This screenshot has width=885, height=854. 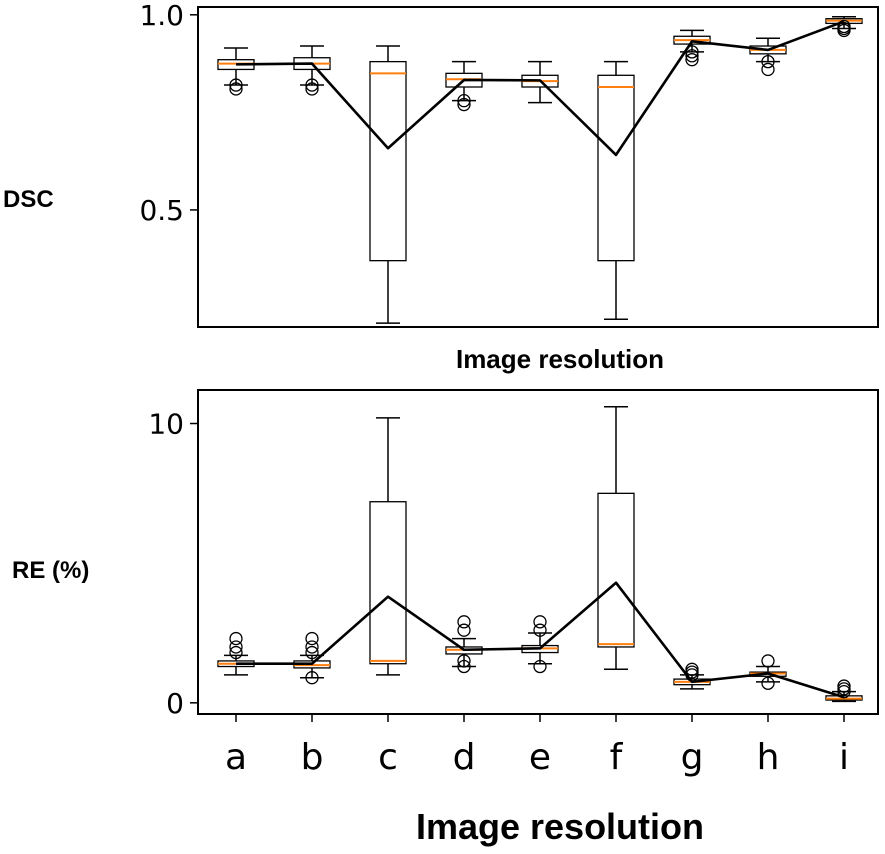 I want to click on re-box-f, so click(x=616, y=538).